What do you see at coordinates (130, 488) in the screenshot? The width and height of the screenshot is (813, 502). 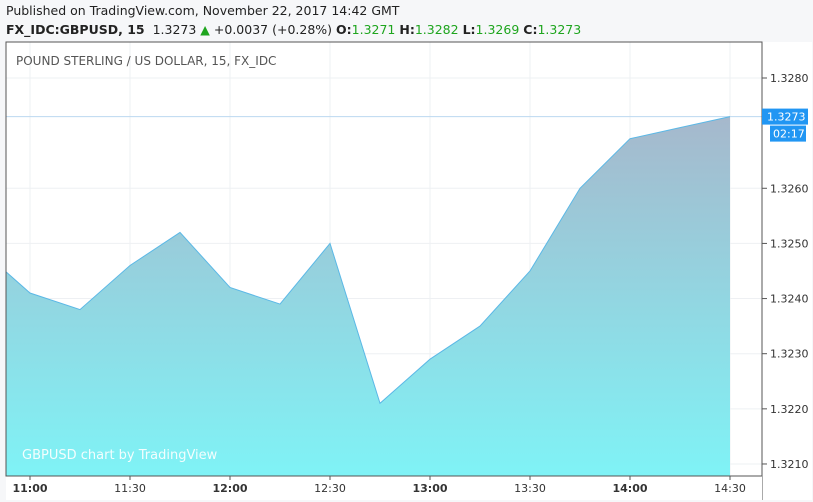 I see `x-tick-label: 11:30` at bounding box center [130, 488].